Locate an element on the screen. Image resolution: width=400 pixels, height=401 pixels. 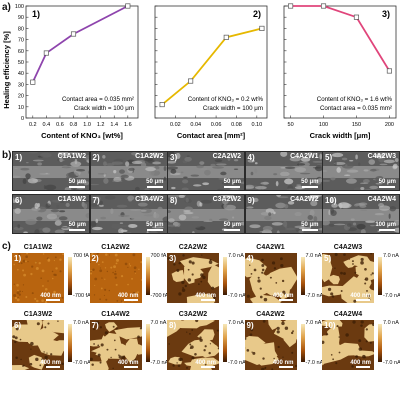
x-tick-label: 0.10 is located at coordinates (256, 125).